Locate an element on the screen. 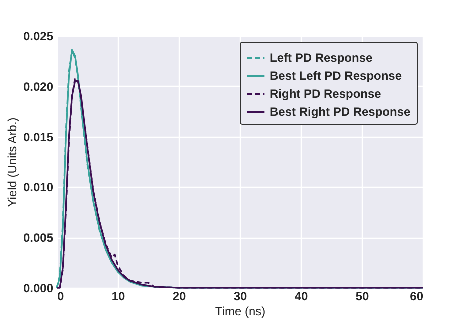  y-tick-label: 0.020 is located at coordinates (38, 87).